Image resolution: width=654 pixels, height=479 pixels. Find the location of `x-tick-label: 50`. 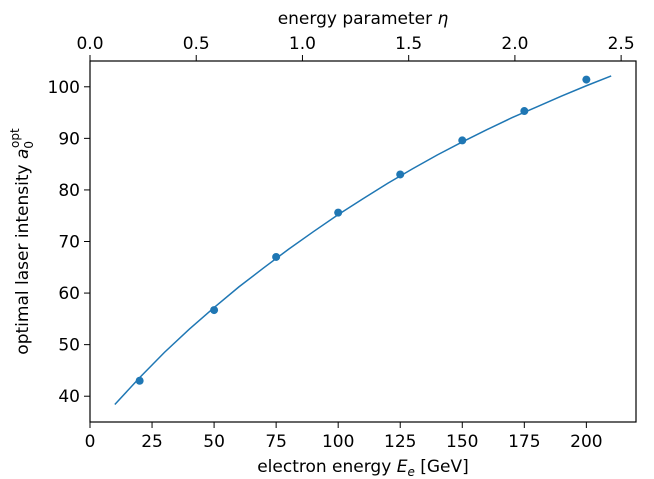

x-tick-label: 50 is located at coordinates (214, 442).